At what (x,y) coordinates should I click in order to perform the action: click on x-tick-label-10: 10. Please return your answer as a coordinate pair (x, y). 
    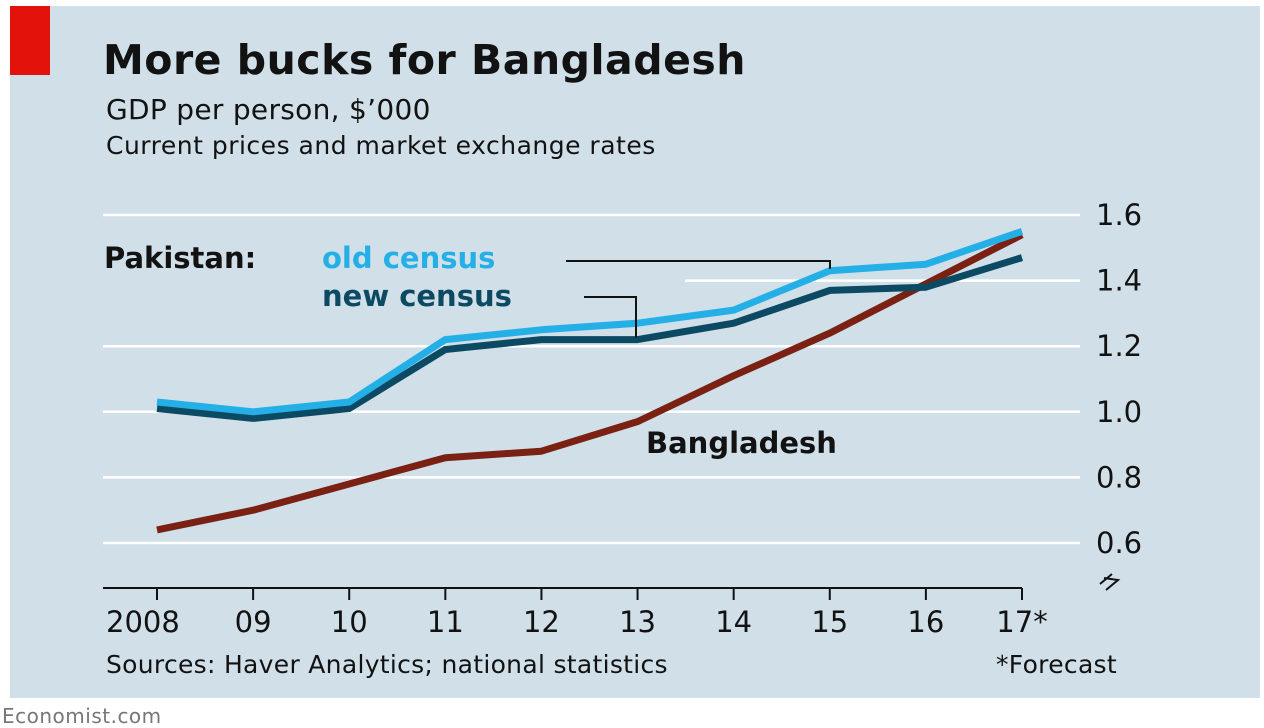
    Looking at the image, I should click on (349, 622).